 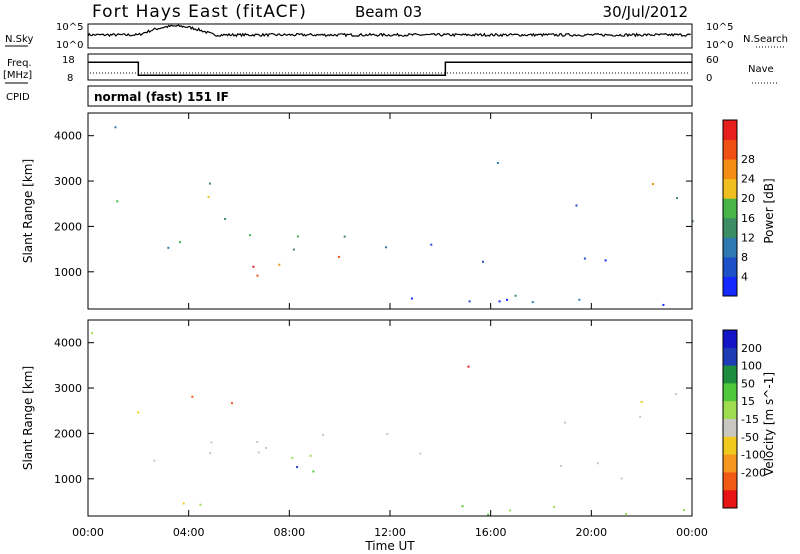 I want to click on noise-trace, so click(x=389, y=31).